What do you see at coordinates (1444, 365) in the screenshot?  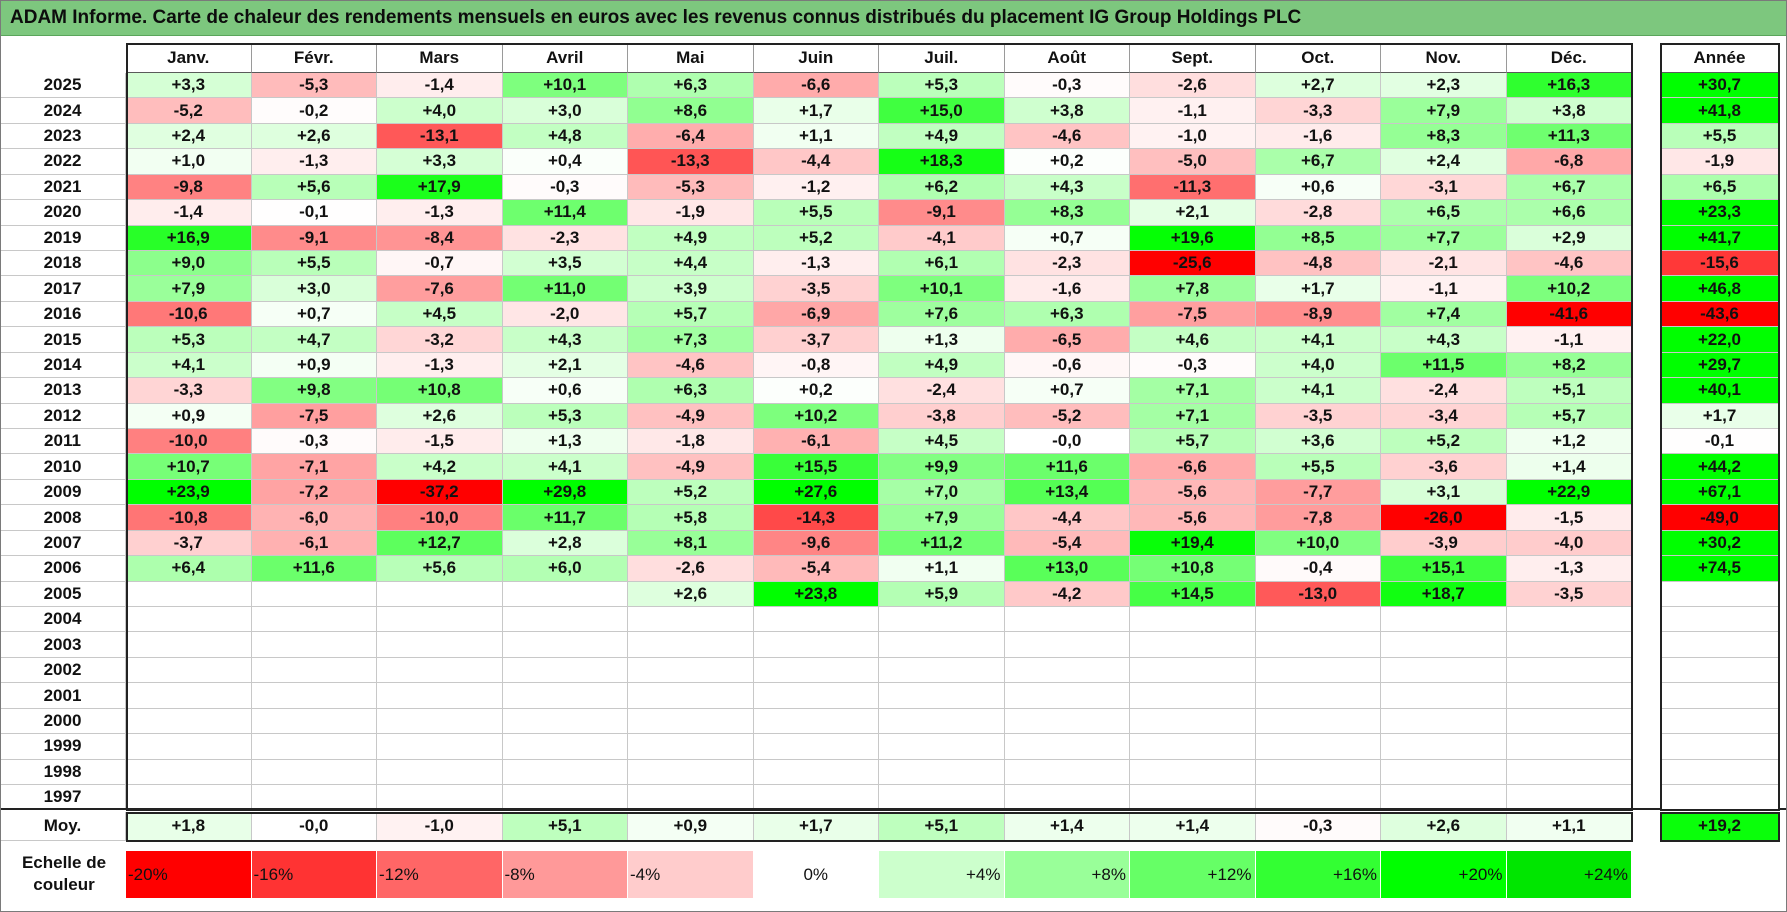 I see `heatmap-cell: +11,5` at bounding box center [1444, 365].